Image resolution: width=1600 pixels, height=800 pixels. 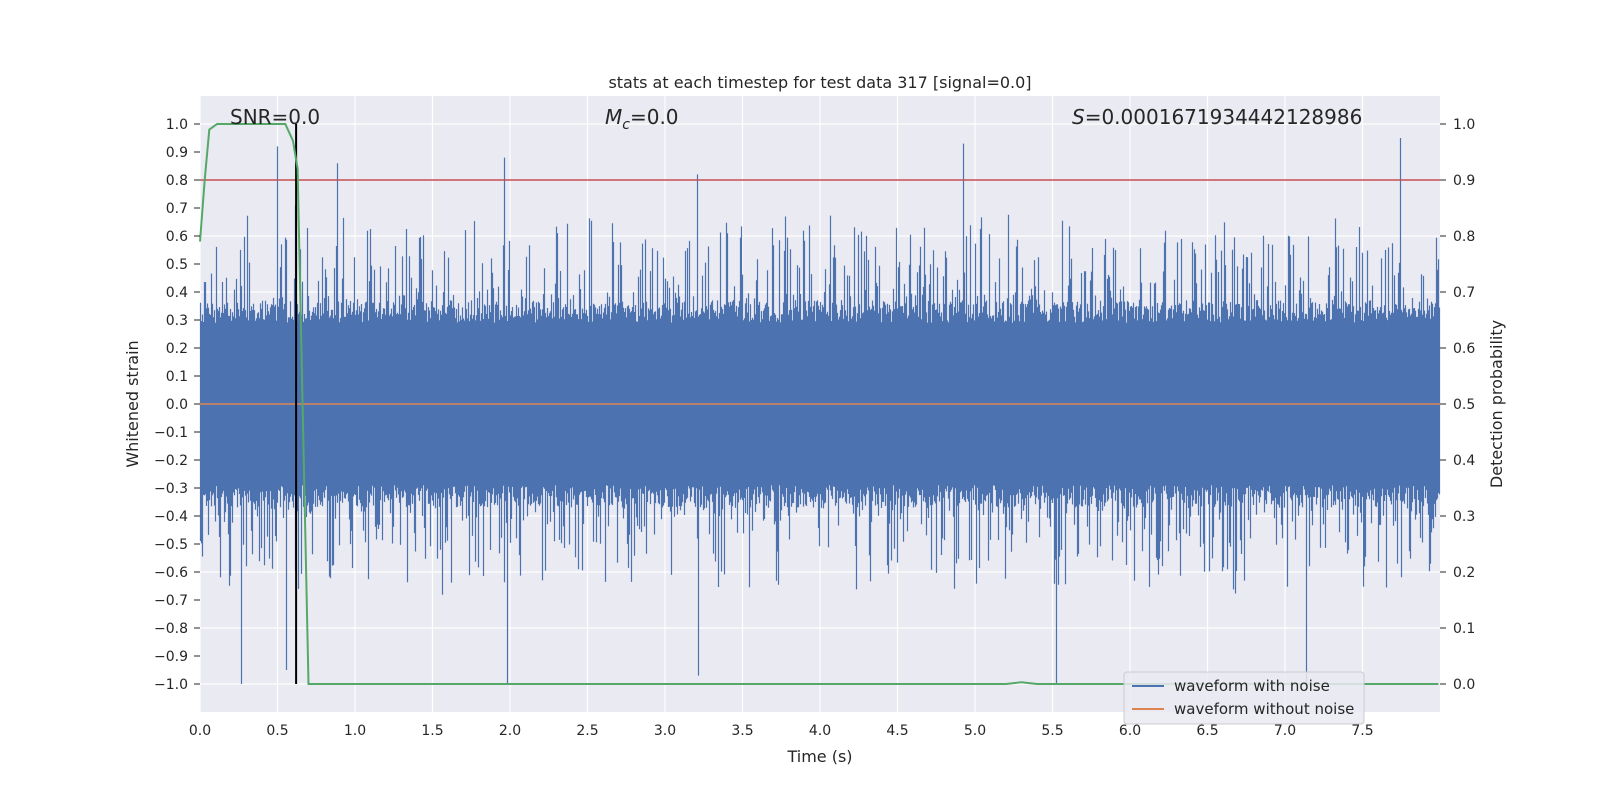 What do you see at coordinates (665, 731) in the screenshot?
I see `x-tick-label: 3.0` at bounding box center [665, 731].